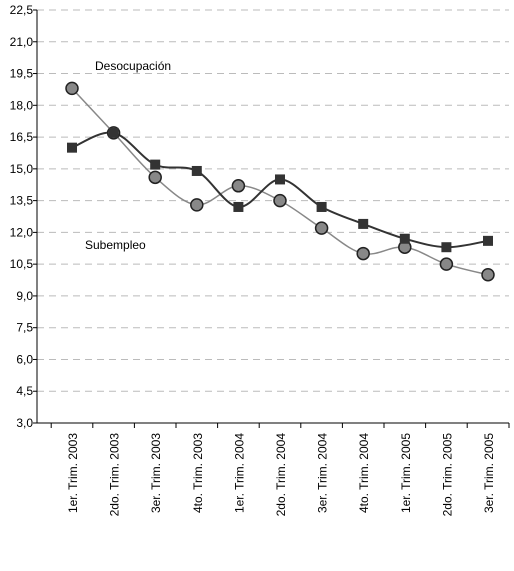 The width and height of the screenshot is (514, 571). I want to click on x-tick-label: 3er. Trim. 2005, so click(489, 473).